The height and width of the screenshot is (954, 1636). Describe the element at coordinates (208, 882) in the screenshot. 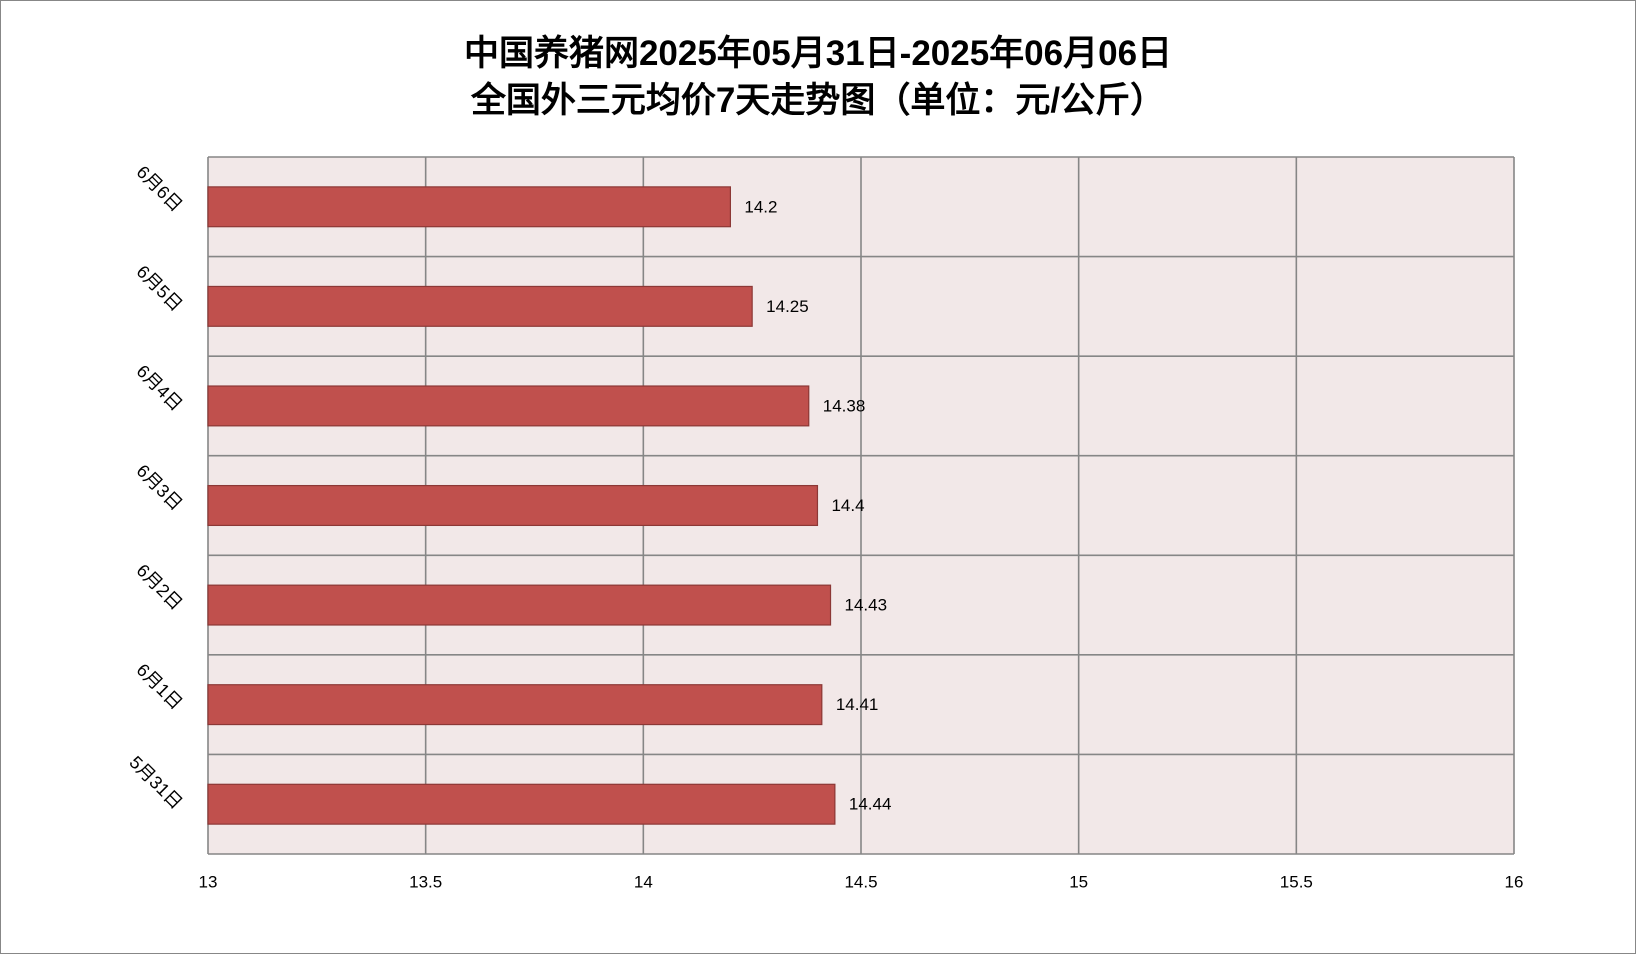

I see `x-tick-label: 13` at that location.